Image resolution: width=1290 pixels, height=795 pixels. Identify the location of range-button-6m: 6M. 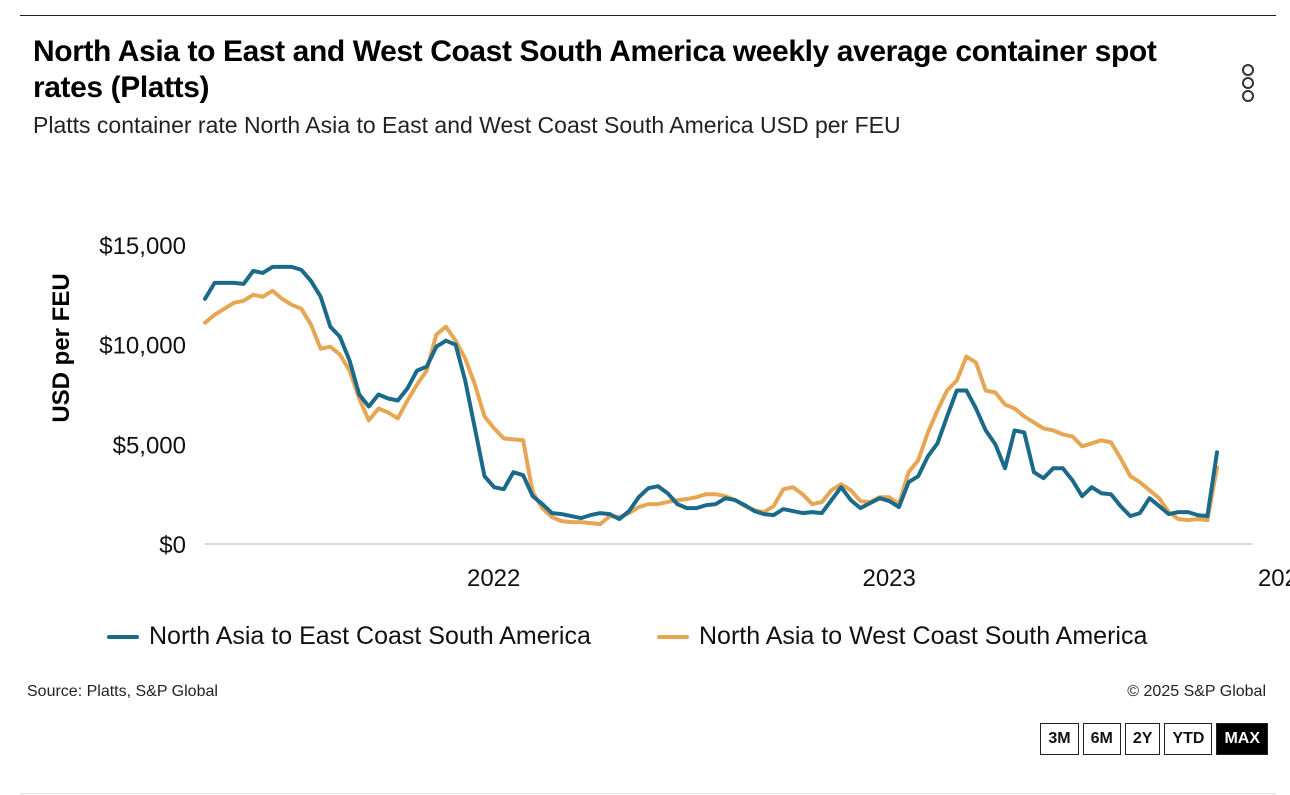
(1101, 739).